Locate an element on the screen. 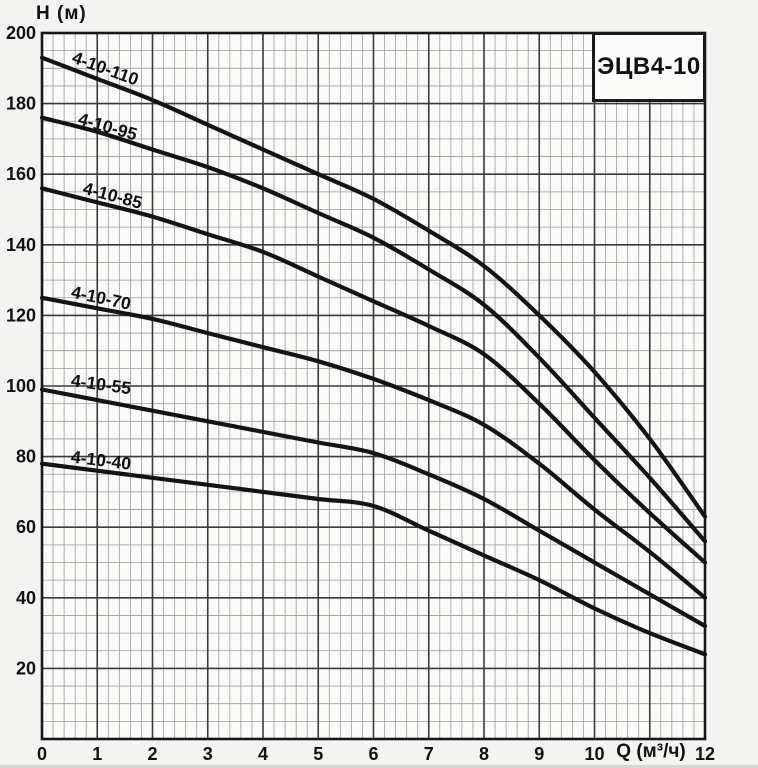  x-tick-label-7: 7 is located at coordinates (429, 754).